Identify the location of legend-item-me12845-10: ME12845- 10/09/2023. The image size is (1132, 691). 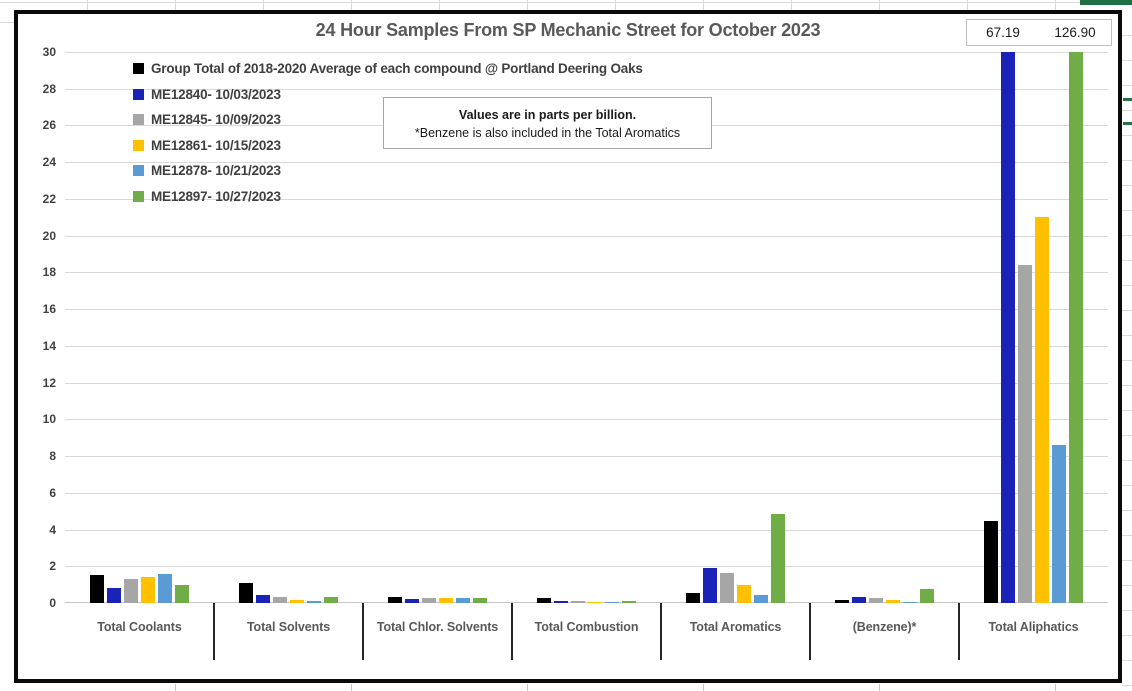
(388, 120).